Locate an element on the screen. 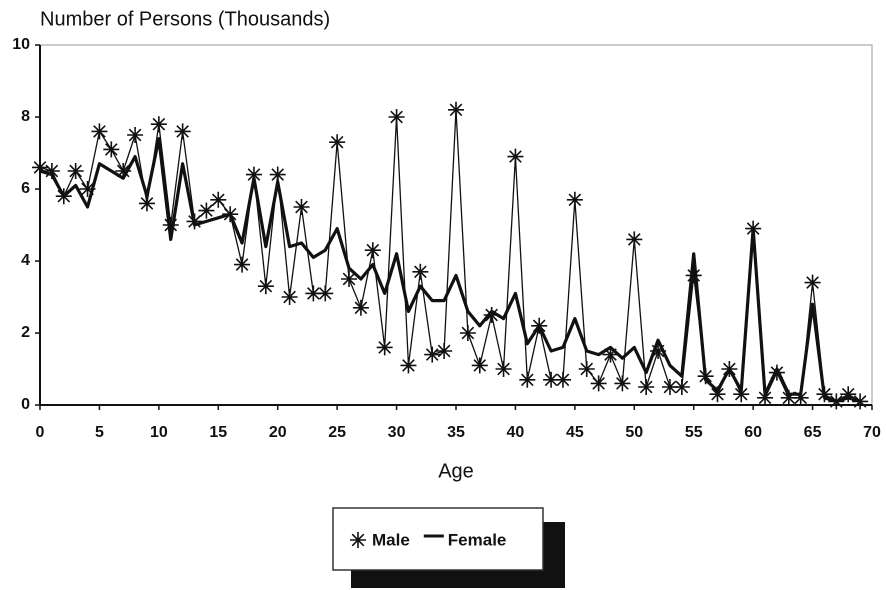  y-tick-label: 4 is located at coordinates (25, 260).